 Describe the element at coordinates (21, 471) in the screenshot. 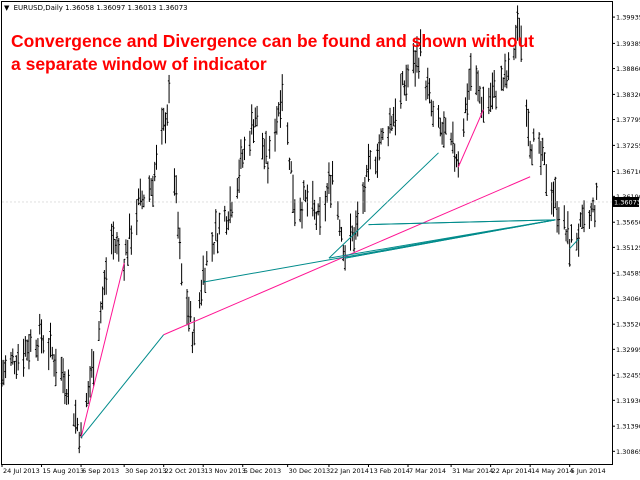

I see `x-tick-label: 24 Jul 2013` at that location.